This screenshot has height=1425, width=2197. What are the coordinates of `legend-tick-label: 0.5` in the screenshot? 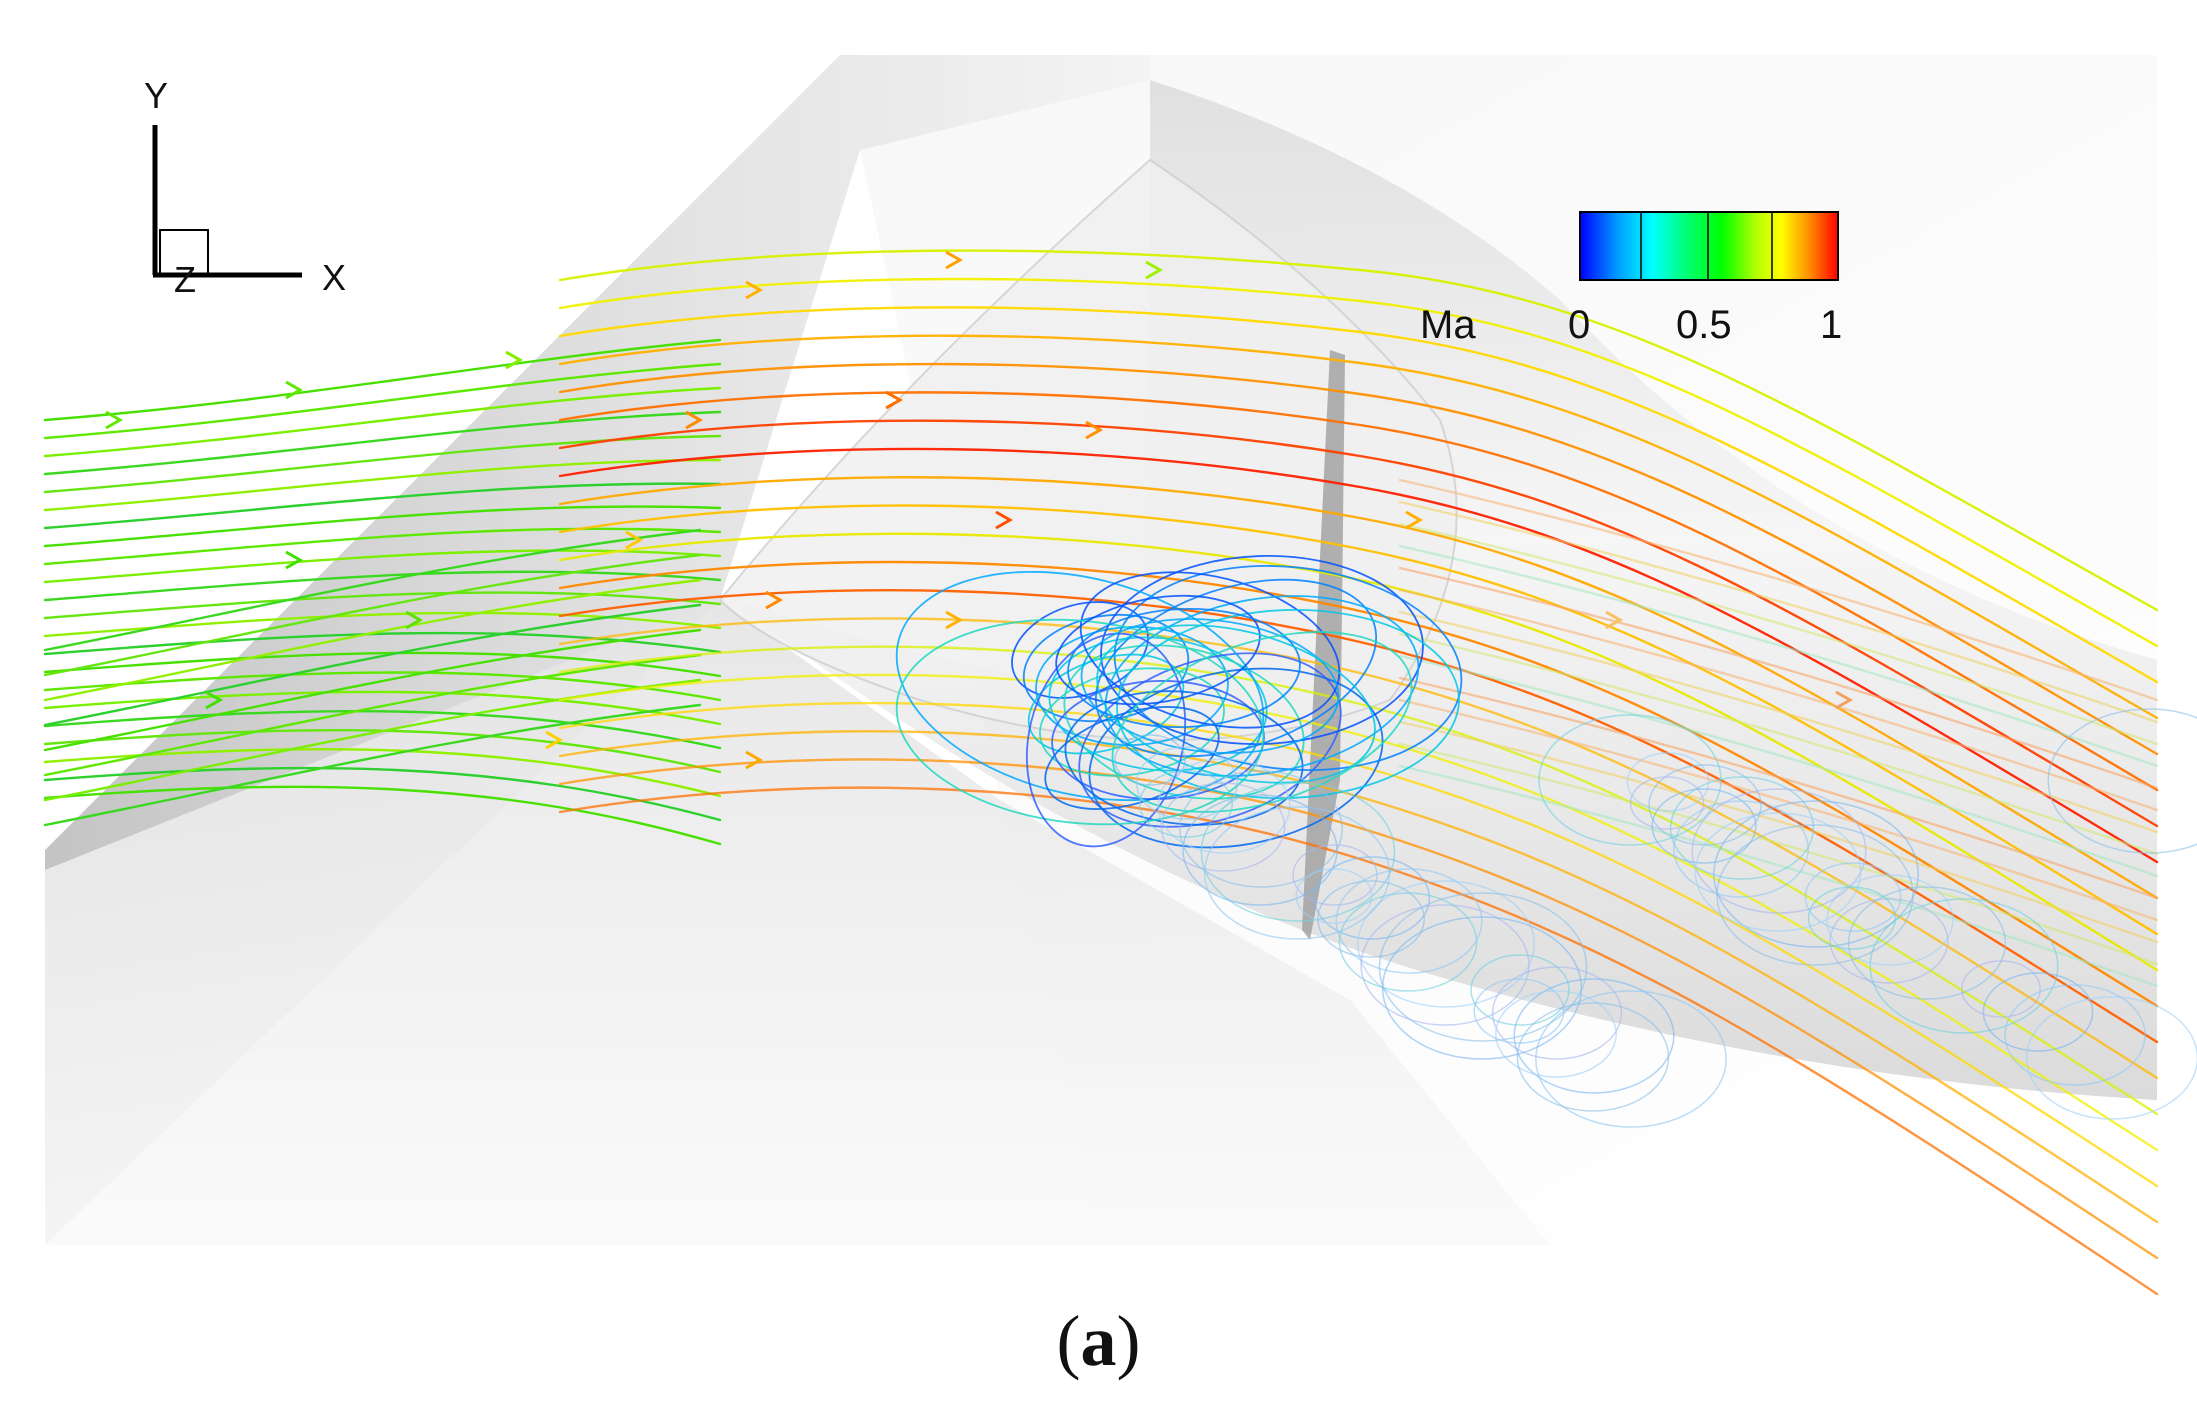 It's located at (1704, 325).